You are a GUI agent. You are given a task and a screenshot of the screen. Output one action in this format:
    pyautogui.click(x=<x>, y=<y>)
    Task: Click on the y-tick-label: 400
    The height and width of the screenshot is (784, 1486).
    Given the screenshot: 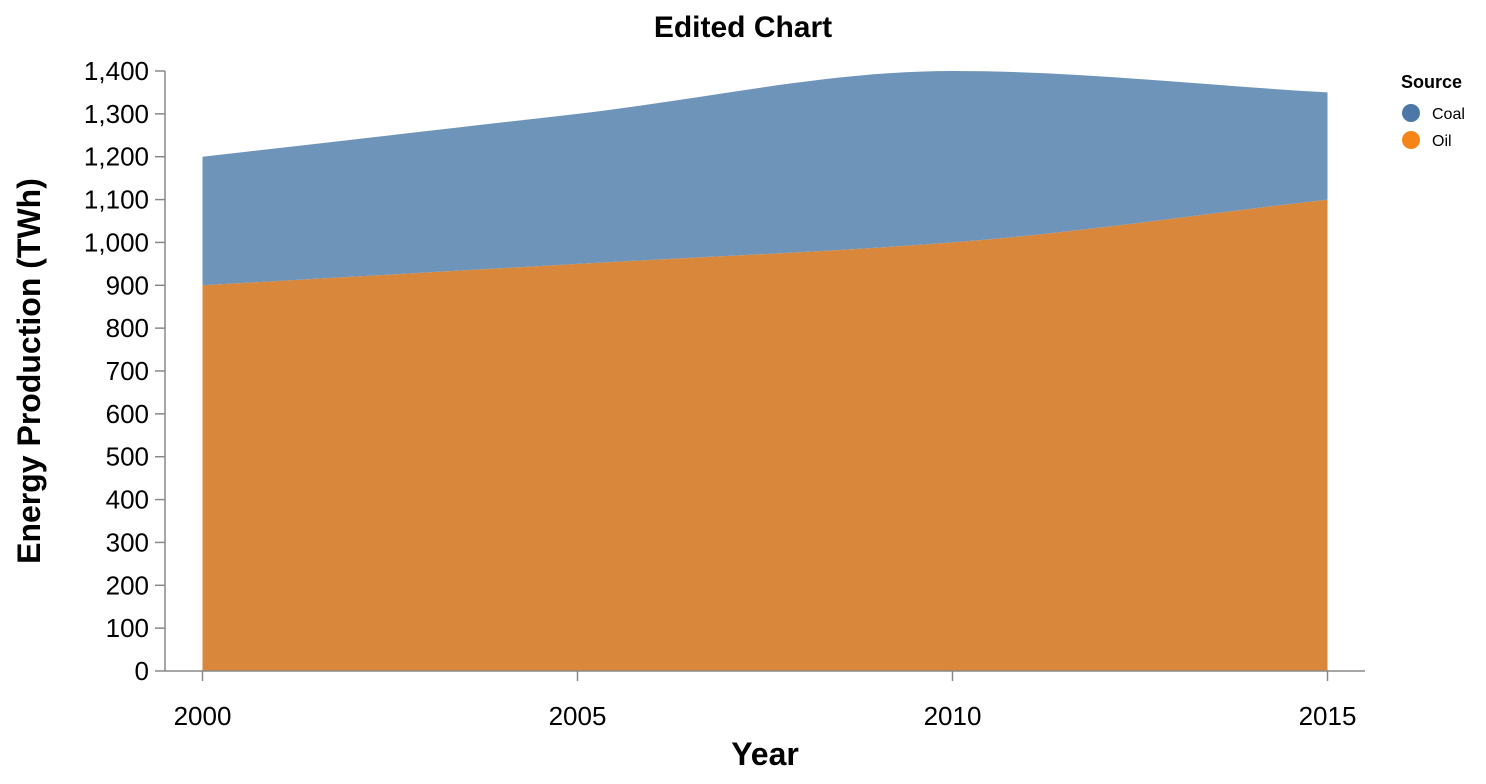 What is the action you would take?
    pyautogui.click(x=127, y=500)
    